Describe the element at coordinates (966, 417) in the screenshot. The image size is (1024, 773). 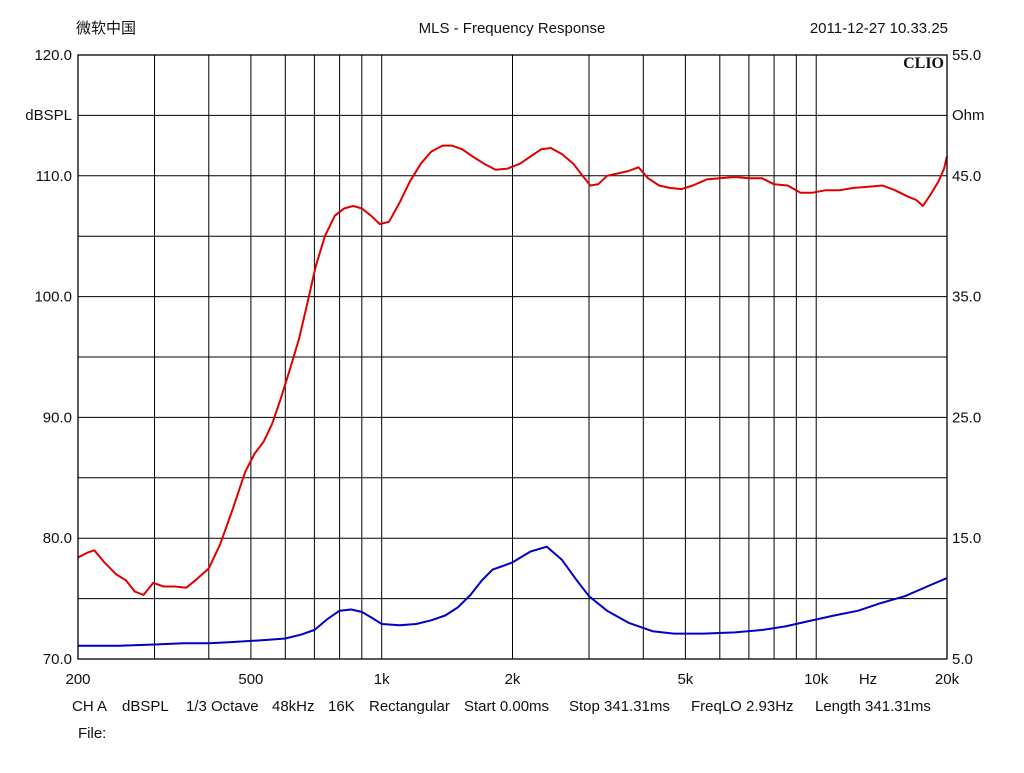
I see `y2-tick-label: 25.0` at that location.